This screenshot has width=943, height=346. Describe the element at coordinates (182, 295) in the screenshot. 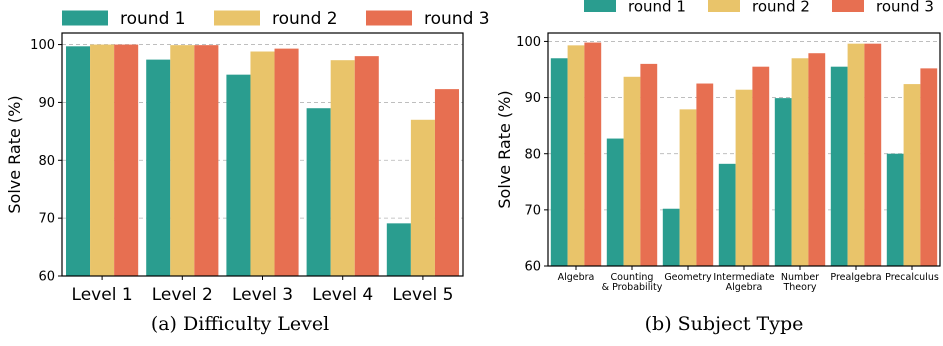

I see `x-tick-label: Level 2` at that location.